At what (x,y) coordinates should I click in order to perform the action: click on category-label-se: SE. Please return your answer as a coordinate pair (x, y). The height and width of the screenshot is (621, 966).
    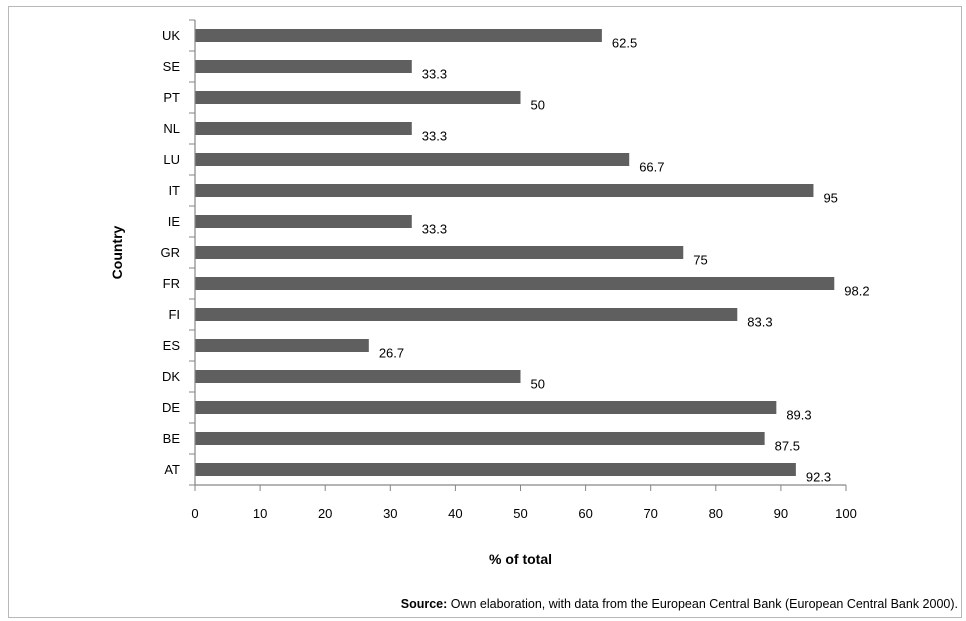
    Looking at the image, I should click on (172, 66).